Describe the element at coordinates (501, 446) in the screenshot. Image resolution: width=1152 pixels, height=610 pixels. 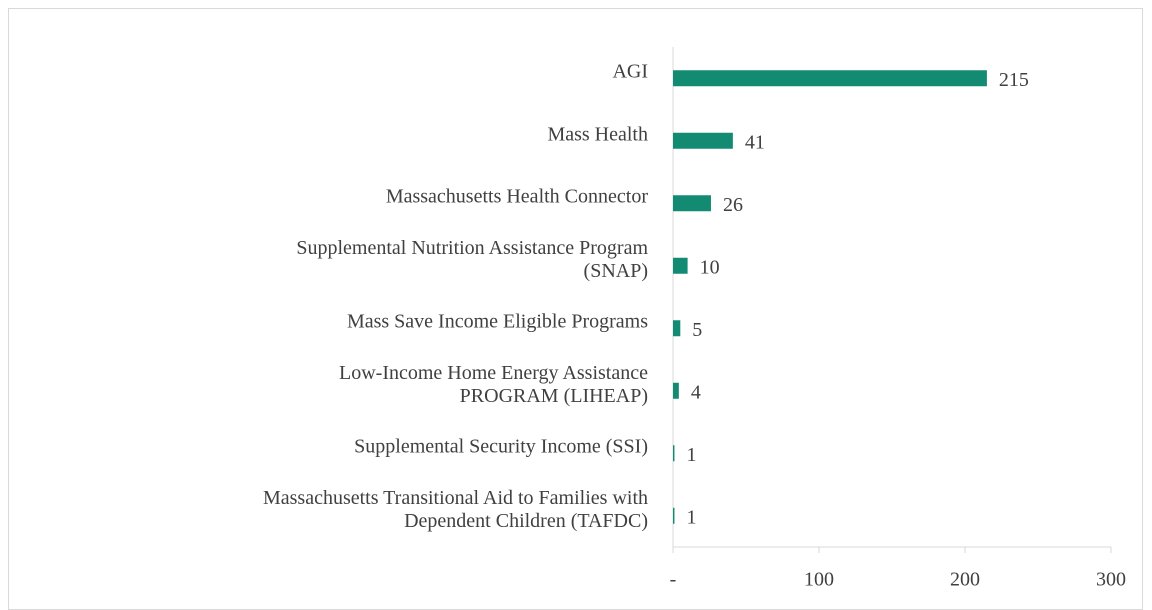
I see `category-label: Supplemental Security Income (SSI)` at that location.